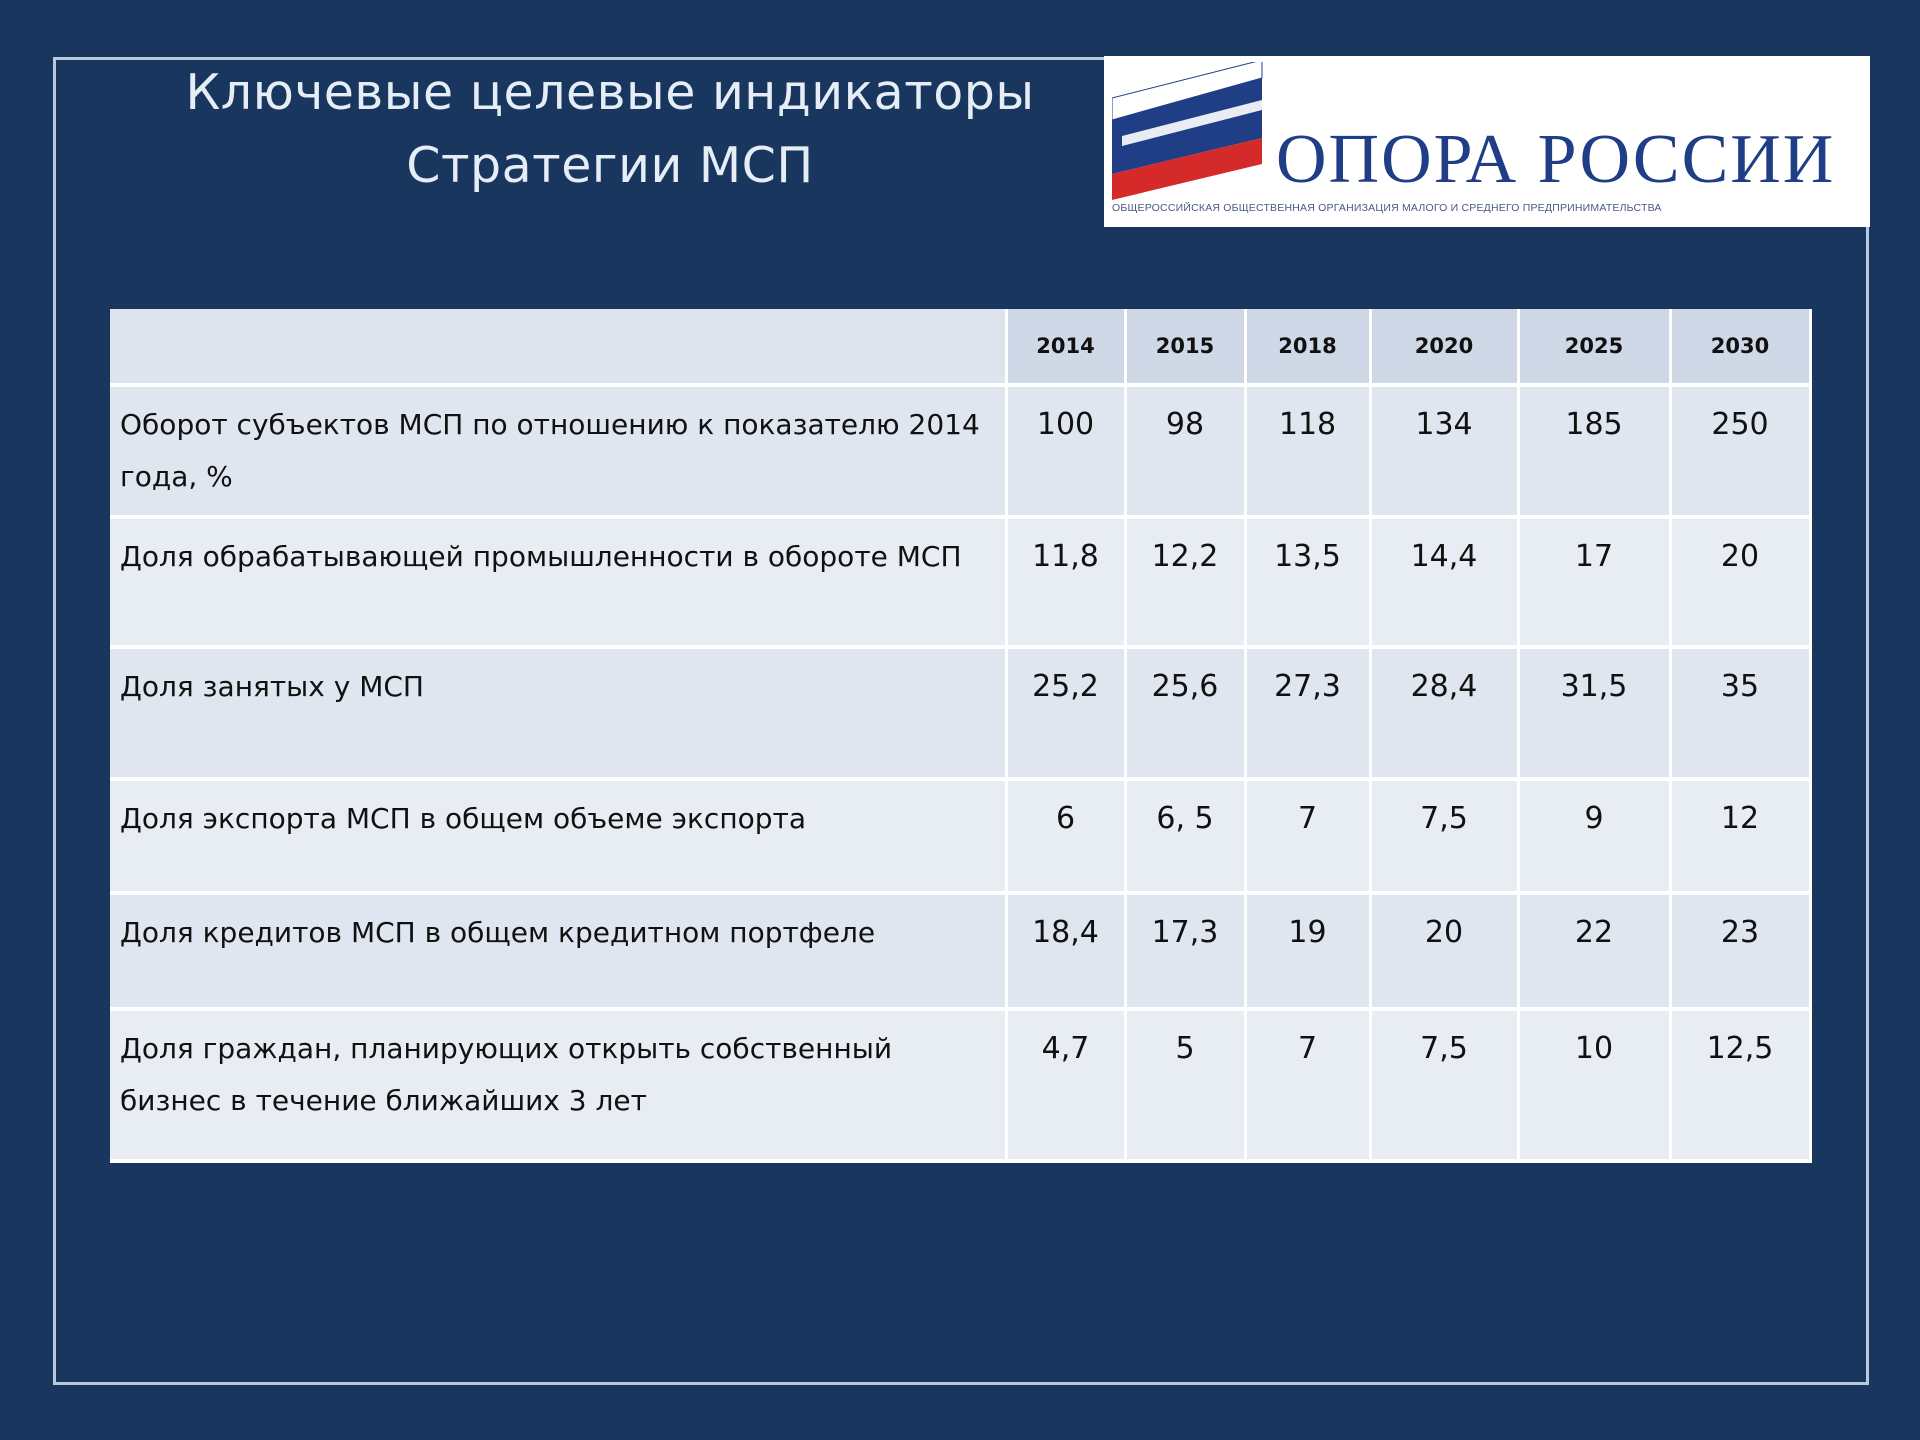  I want to click on flag-emblem-icon, so click(1187, 131).